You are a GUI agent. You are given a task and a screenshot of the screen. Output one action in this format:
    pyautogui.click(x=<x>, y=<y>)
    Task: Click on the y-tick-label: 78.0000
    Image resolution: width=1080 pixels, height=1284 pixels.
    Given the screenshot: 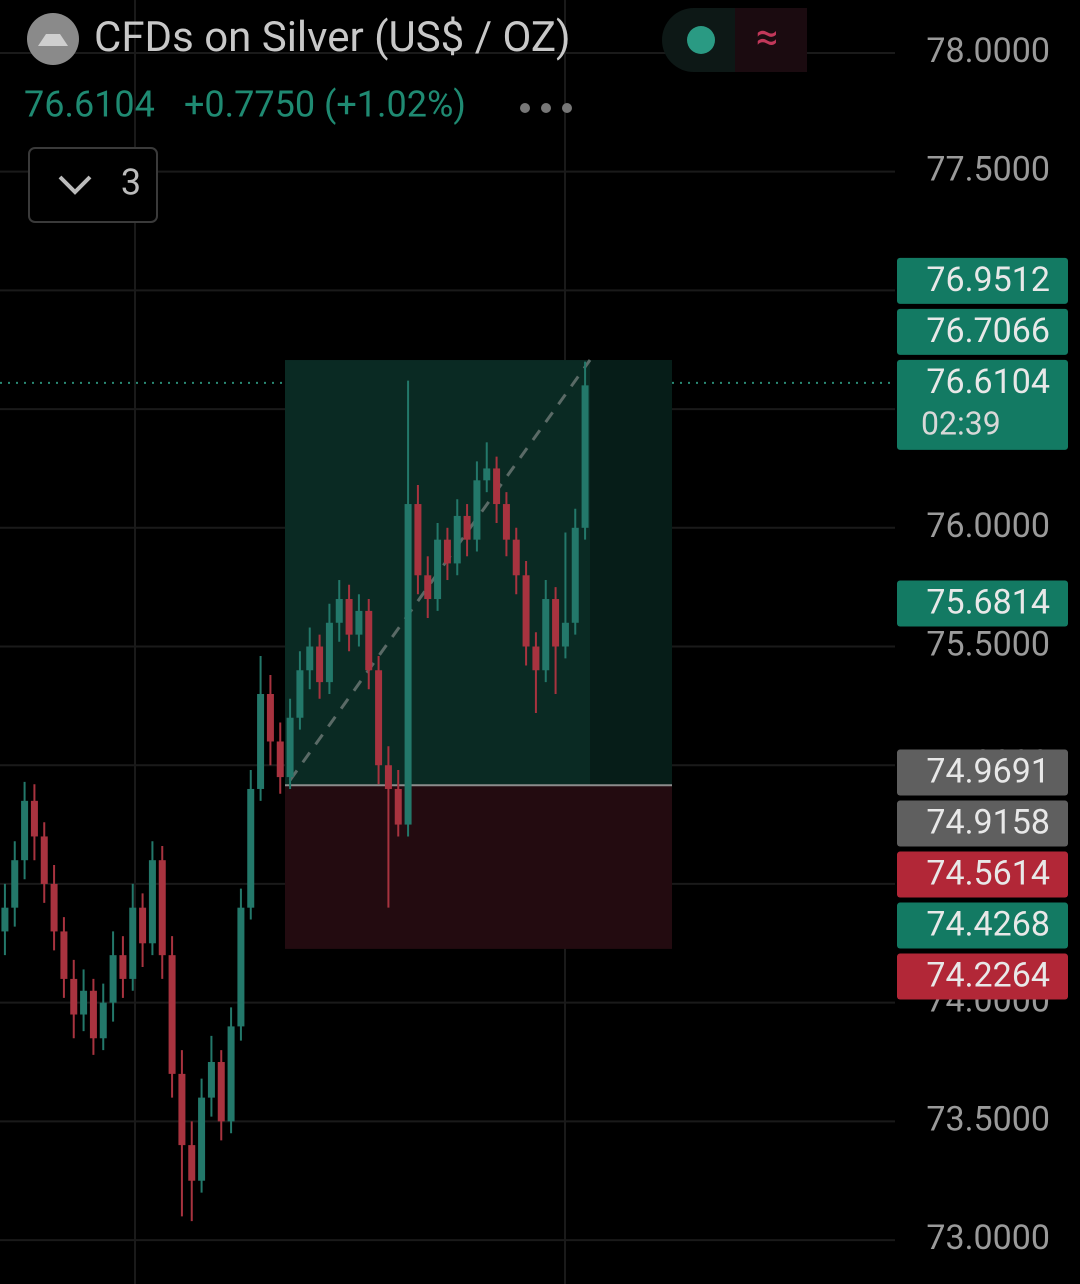 What is the action you would take?
    pyautogui.click(x=988, y=51)
    